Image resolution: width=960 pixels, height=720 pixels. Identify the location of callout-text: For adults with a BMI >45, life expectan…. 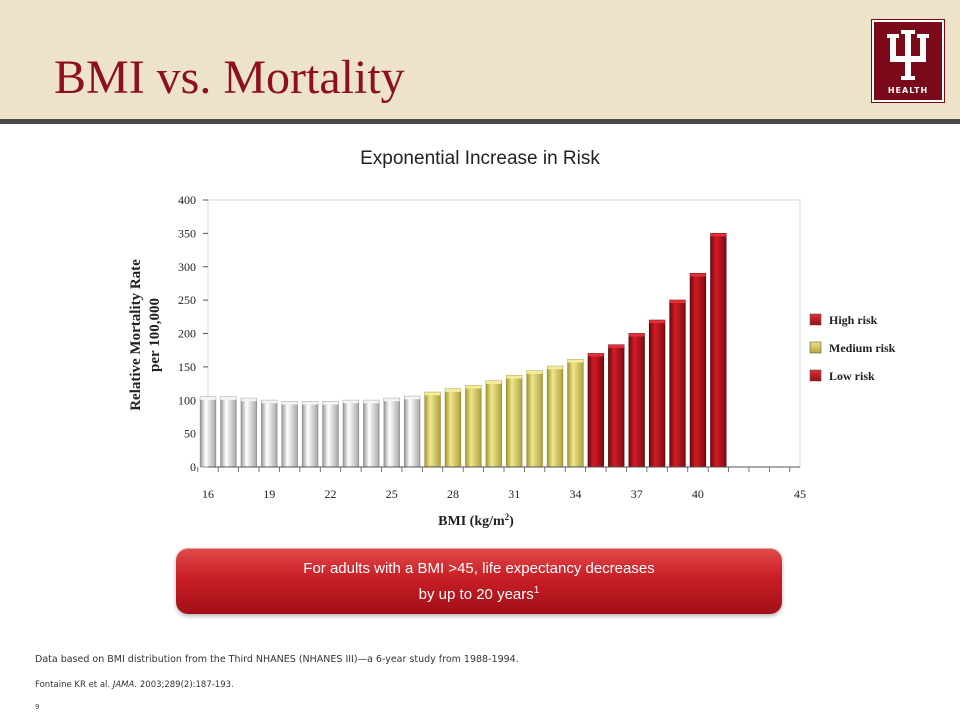
(479, 582).